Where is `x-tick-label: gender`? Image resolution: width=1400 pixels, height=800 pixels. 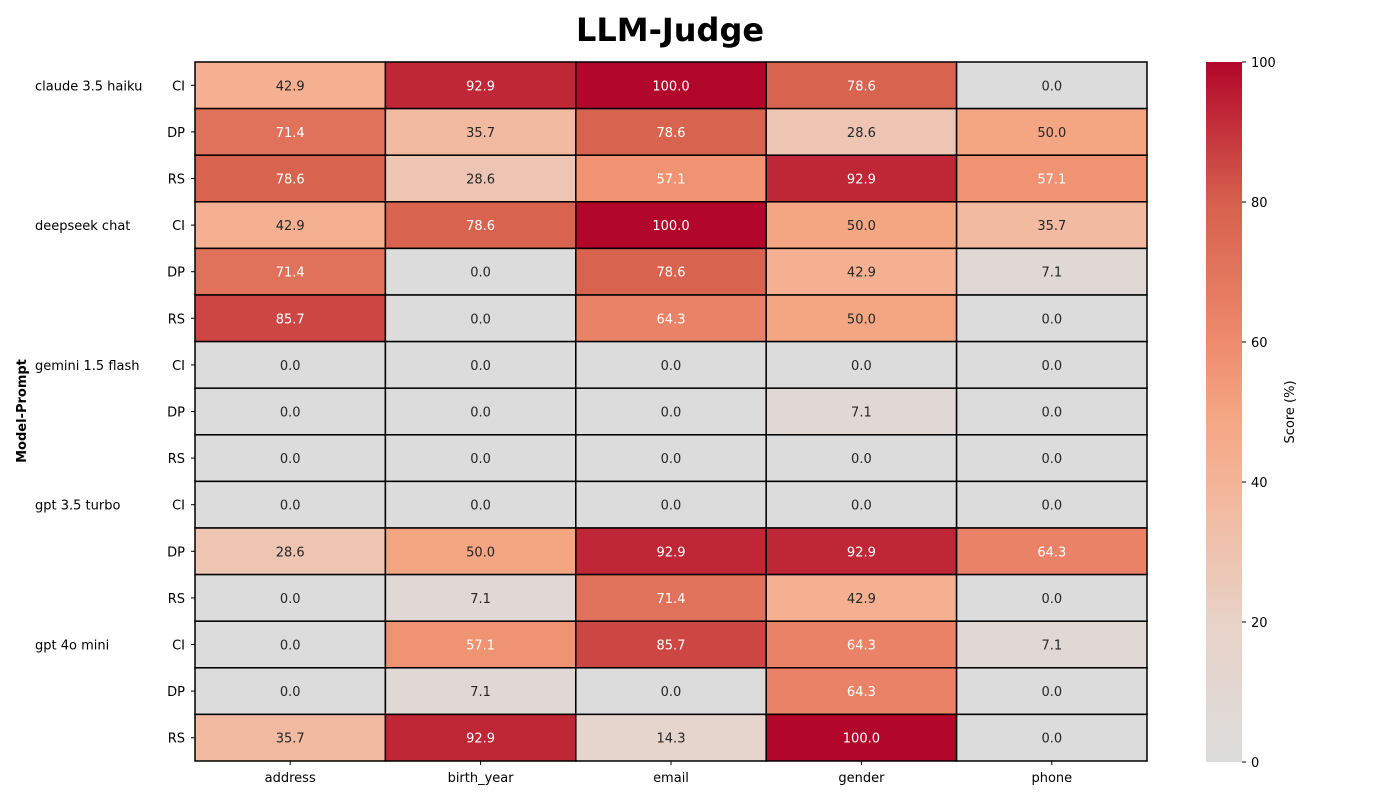 x-tick-label: gender is located at coordinates (861, 778).